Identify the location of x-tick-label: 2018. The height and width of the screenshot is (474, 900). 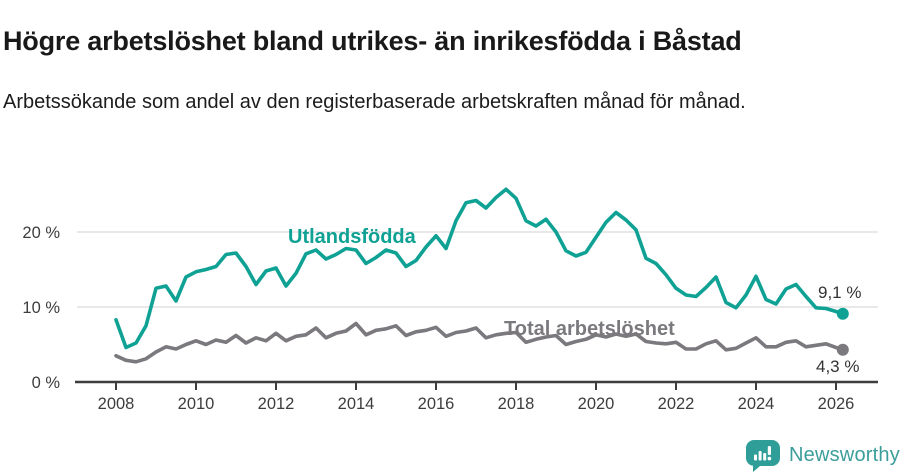
(516, 404).